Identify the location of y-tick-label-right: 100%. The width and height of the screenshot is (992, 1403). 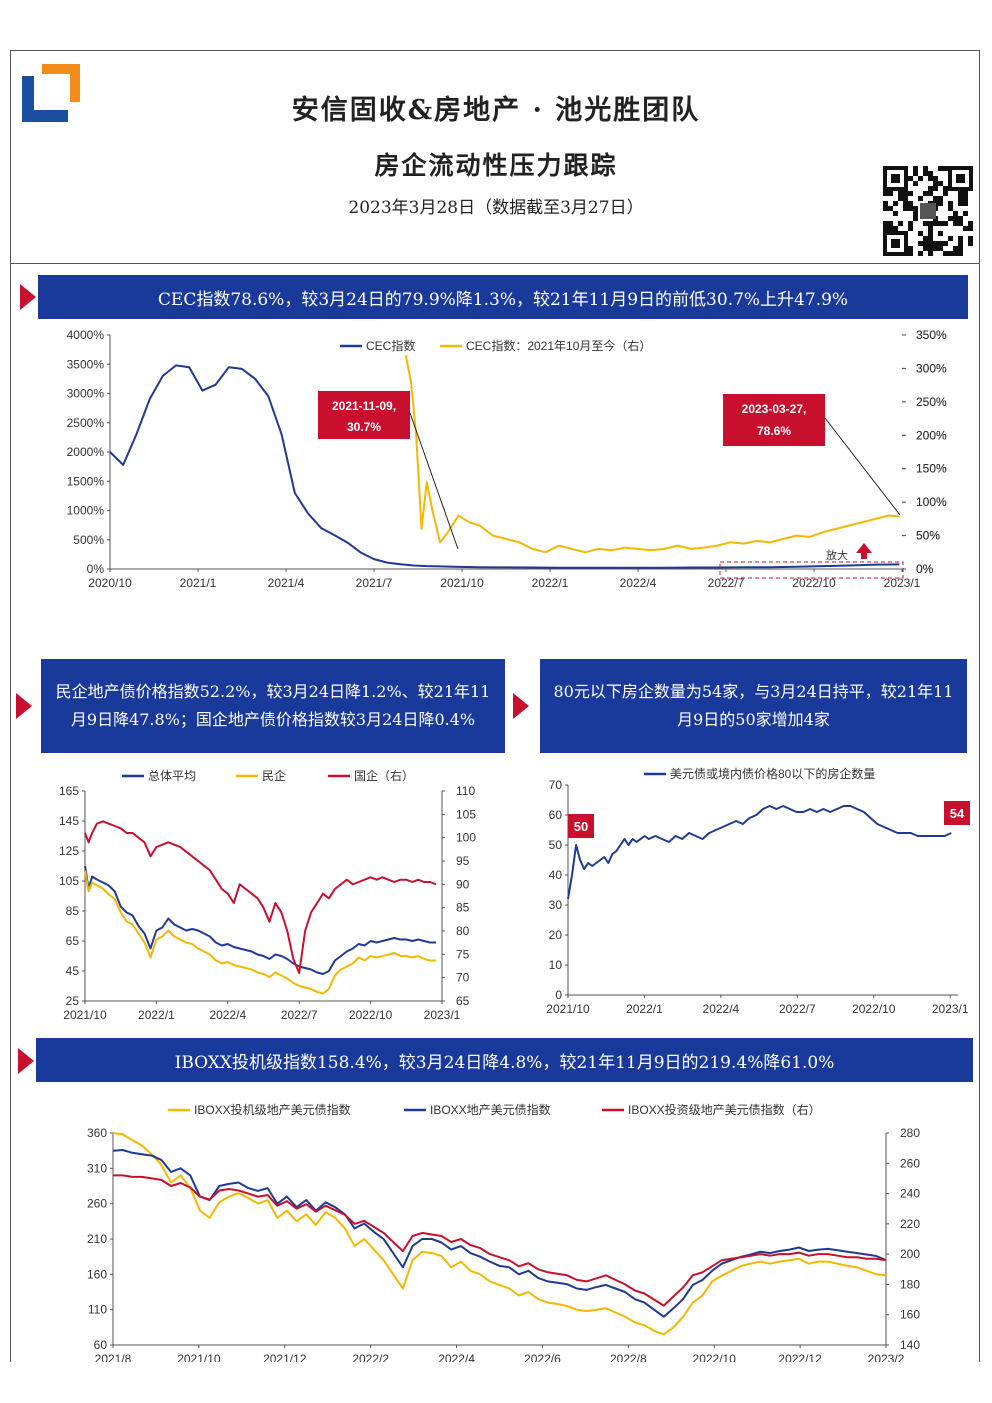
(931, 502).